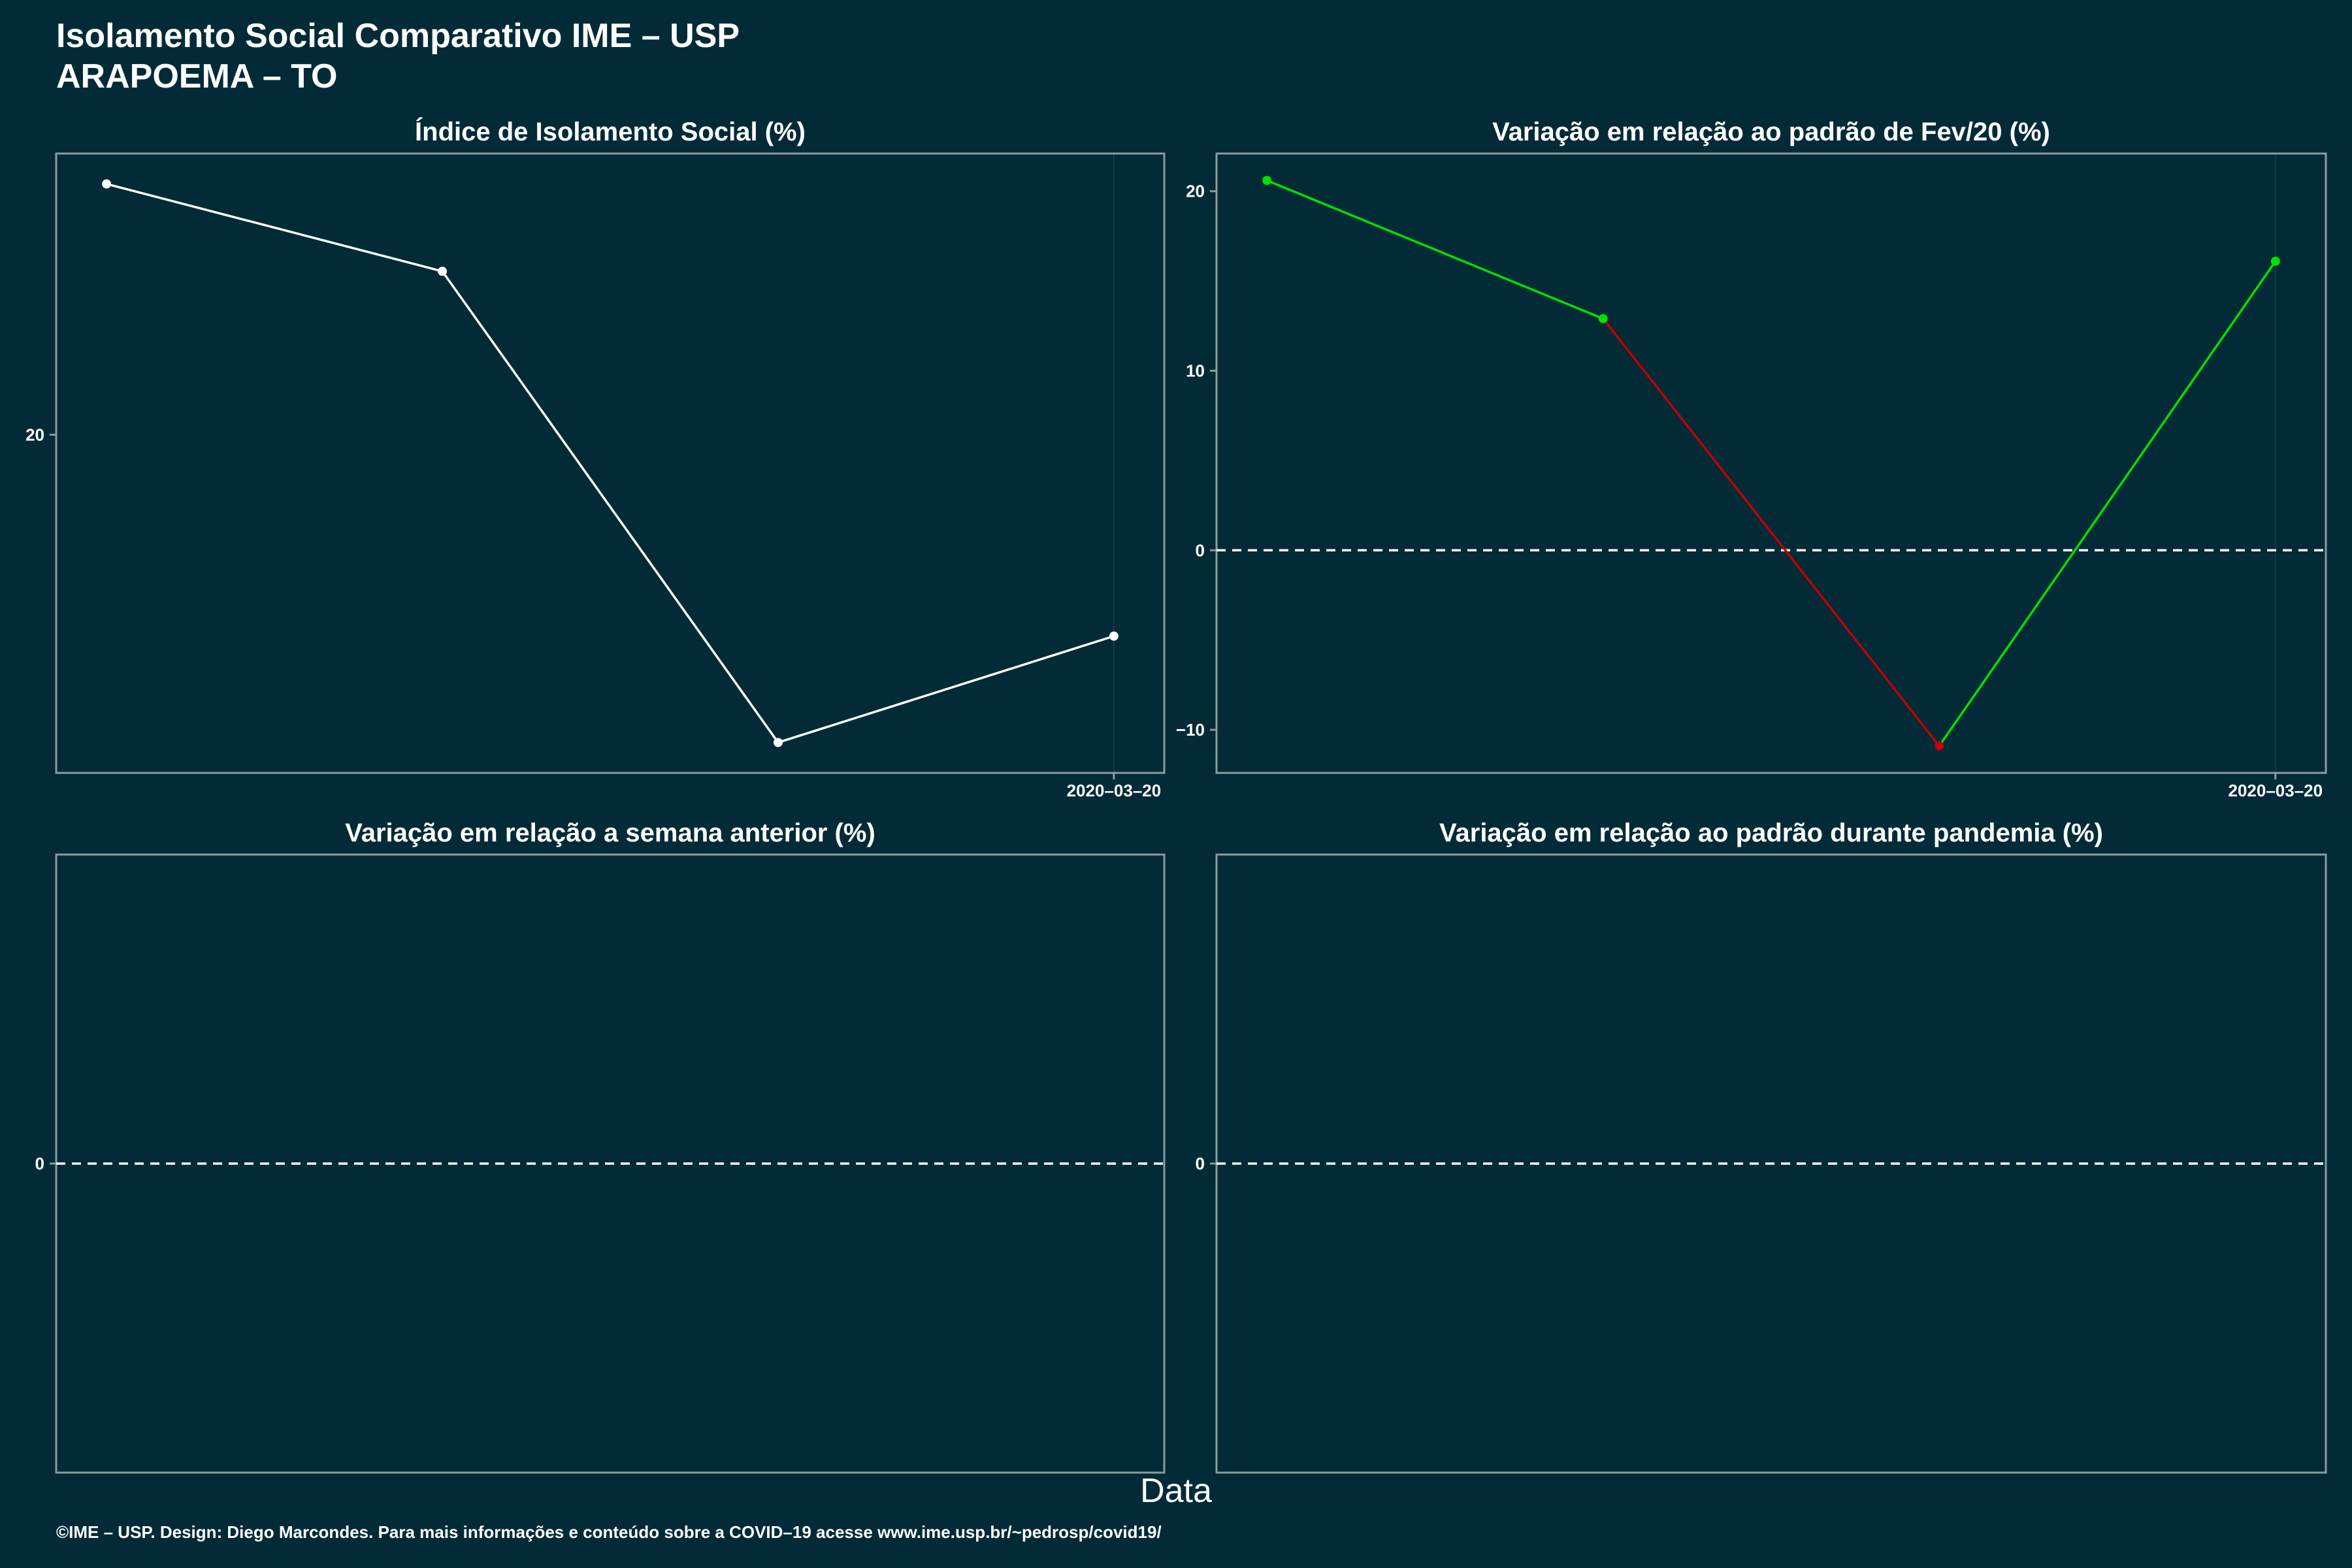 This screenshot has height=1568, width=2352. Describe the element at coordinates (1190, 730) in the screenshot. I see `y-tick-label: −10` at that location.